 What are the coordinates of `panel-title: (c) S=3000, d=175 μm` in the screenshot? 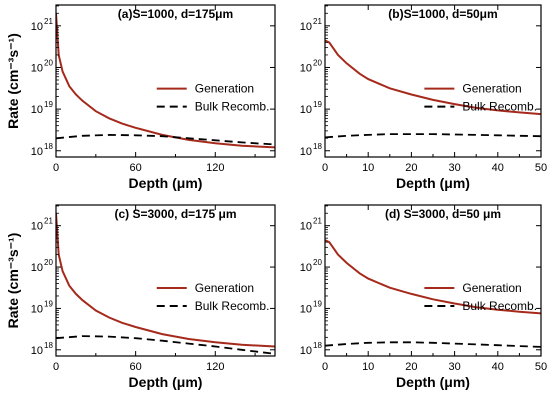 It's located at (175, 214).